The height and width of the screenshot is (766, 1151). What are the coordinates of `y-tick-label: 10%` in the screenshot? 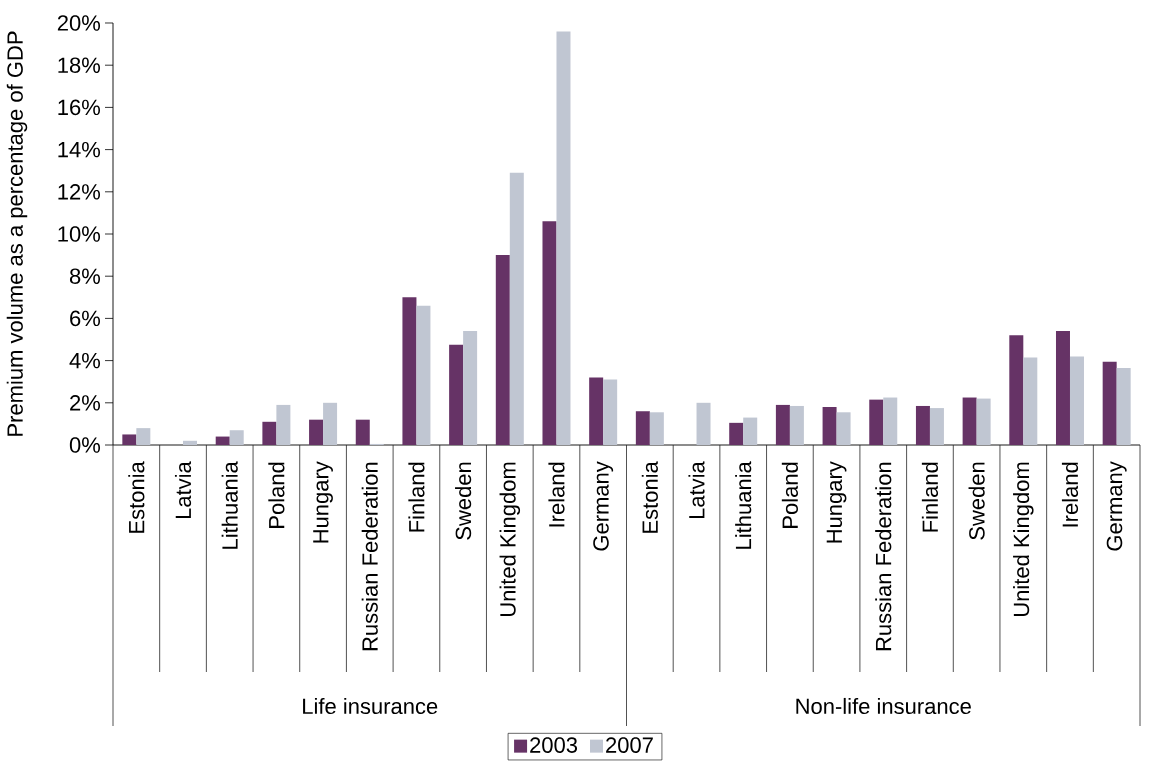 It's located at (79, 234).